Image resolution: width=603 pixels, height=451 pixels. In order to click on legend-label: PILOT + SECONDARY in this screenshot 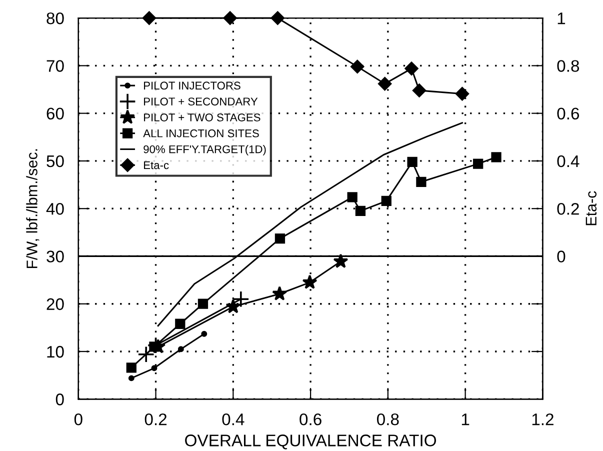, I will do `click(201, 102)`.